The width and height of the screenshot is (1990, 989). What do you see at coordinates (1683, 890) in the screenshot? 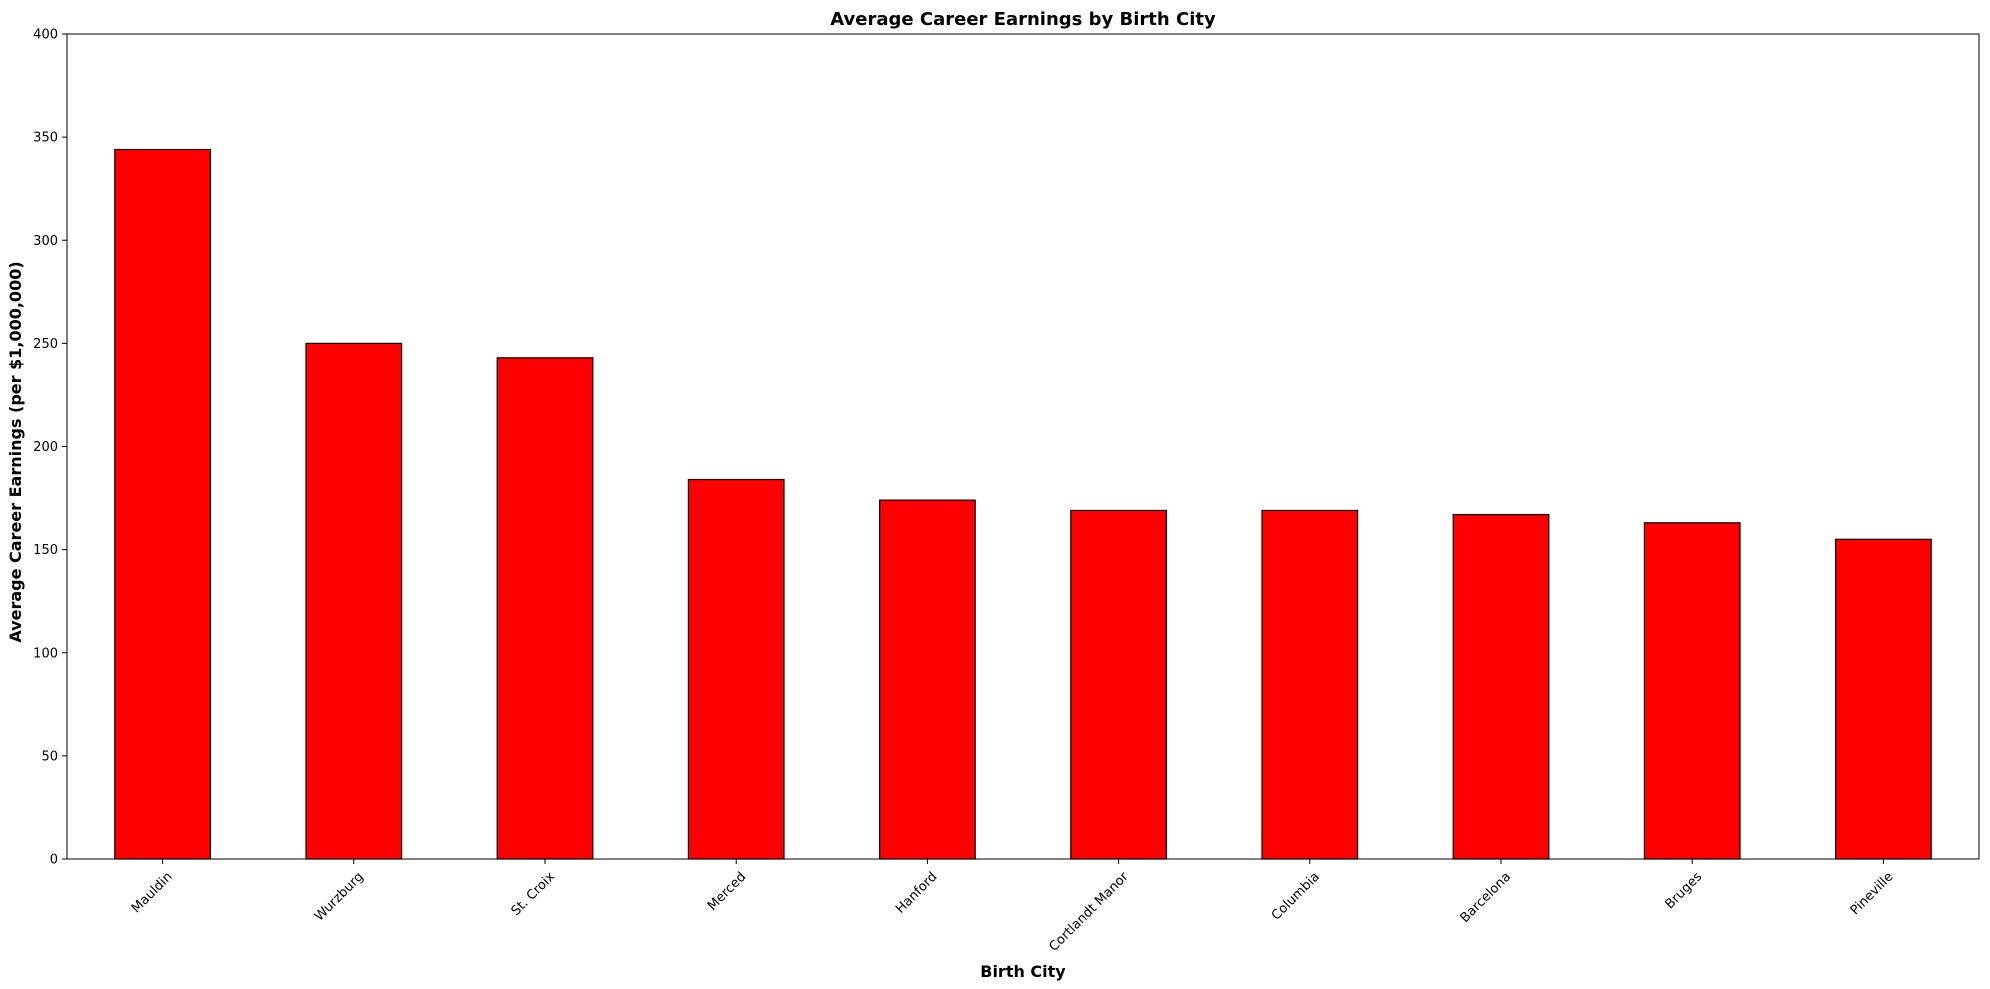
I see `x-tick-label: Bruges` at bounding box center [1683, 890].